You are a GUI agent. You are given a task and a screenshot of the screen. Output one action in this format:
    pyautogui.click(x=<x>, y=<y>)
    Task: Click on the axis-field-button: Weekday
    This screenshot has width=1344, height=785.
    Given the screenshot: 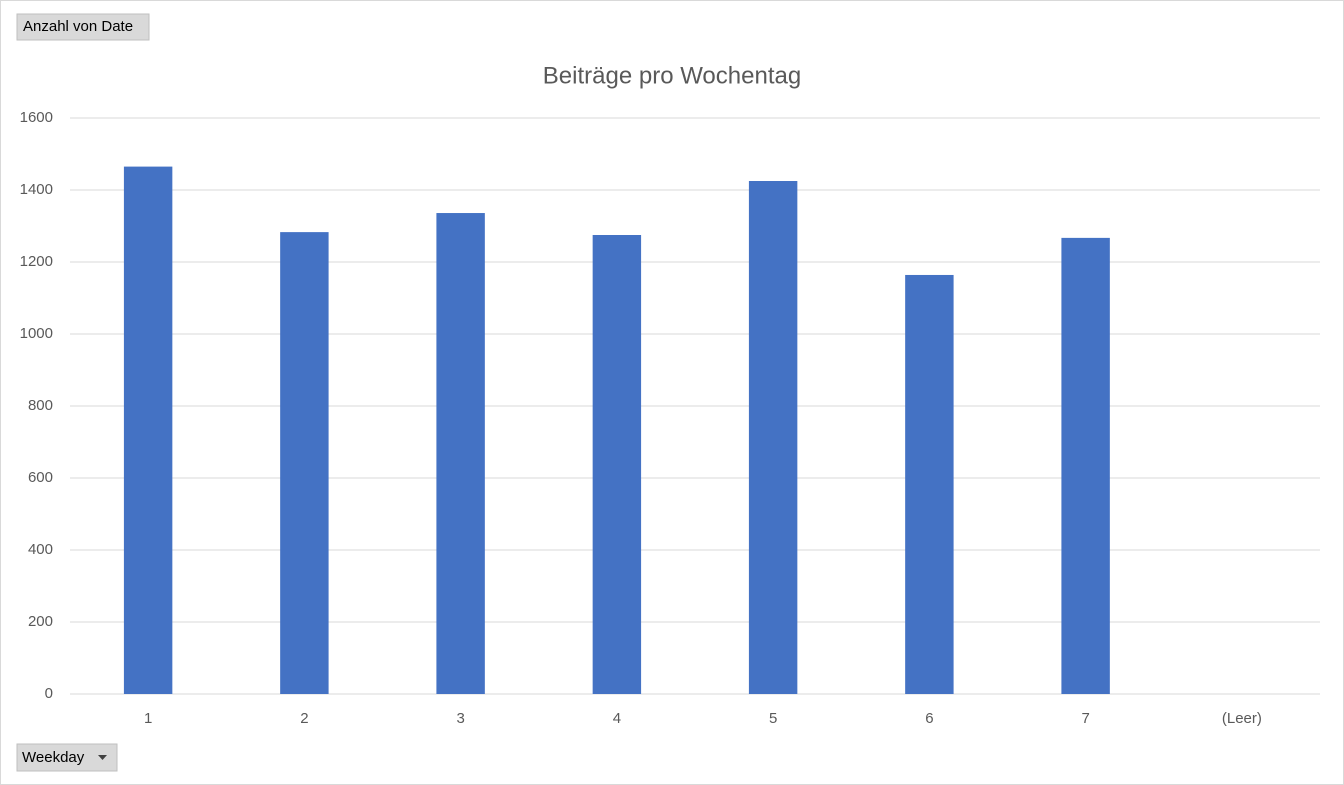 What is the action you would take?
    pyautogui.click(x=67, y=757)
    